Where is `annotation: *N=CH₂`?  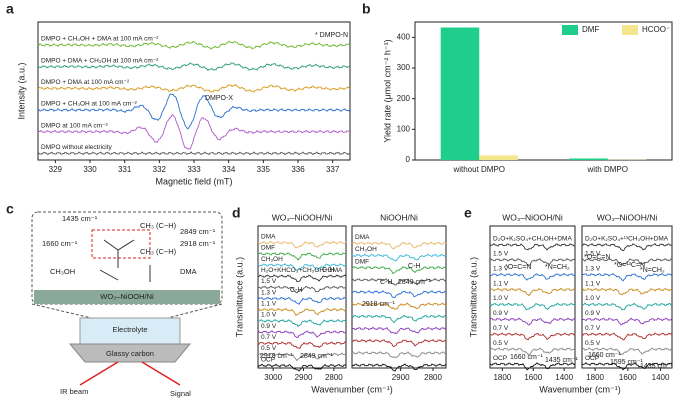
annotation: *N=CH₂ is located at coordinates (557, 267).